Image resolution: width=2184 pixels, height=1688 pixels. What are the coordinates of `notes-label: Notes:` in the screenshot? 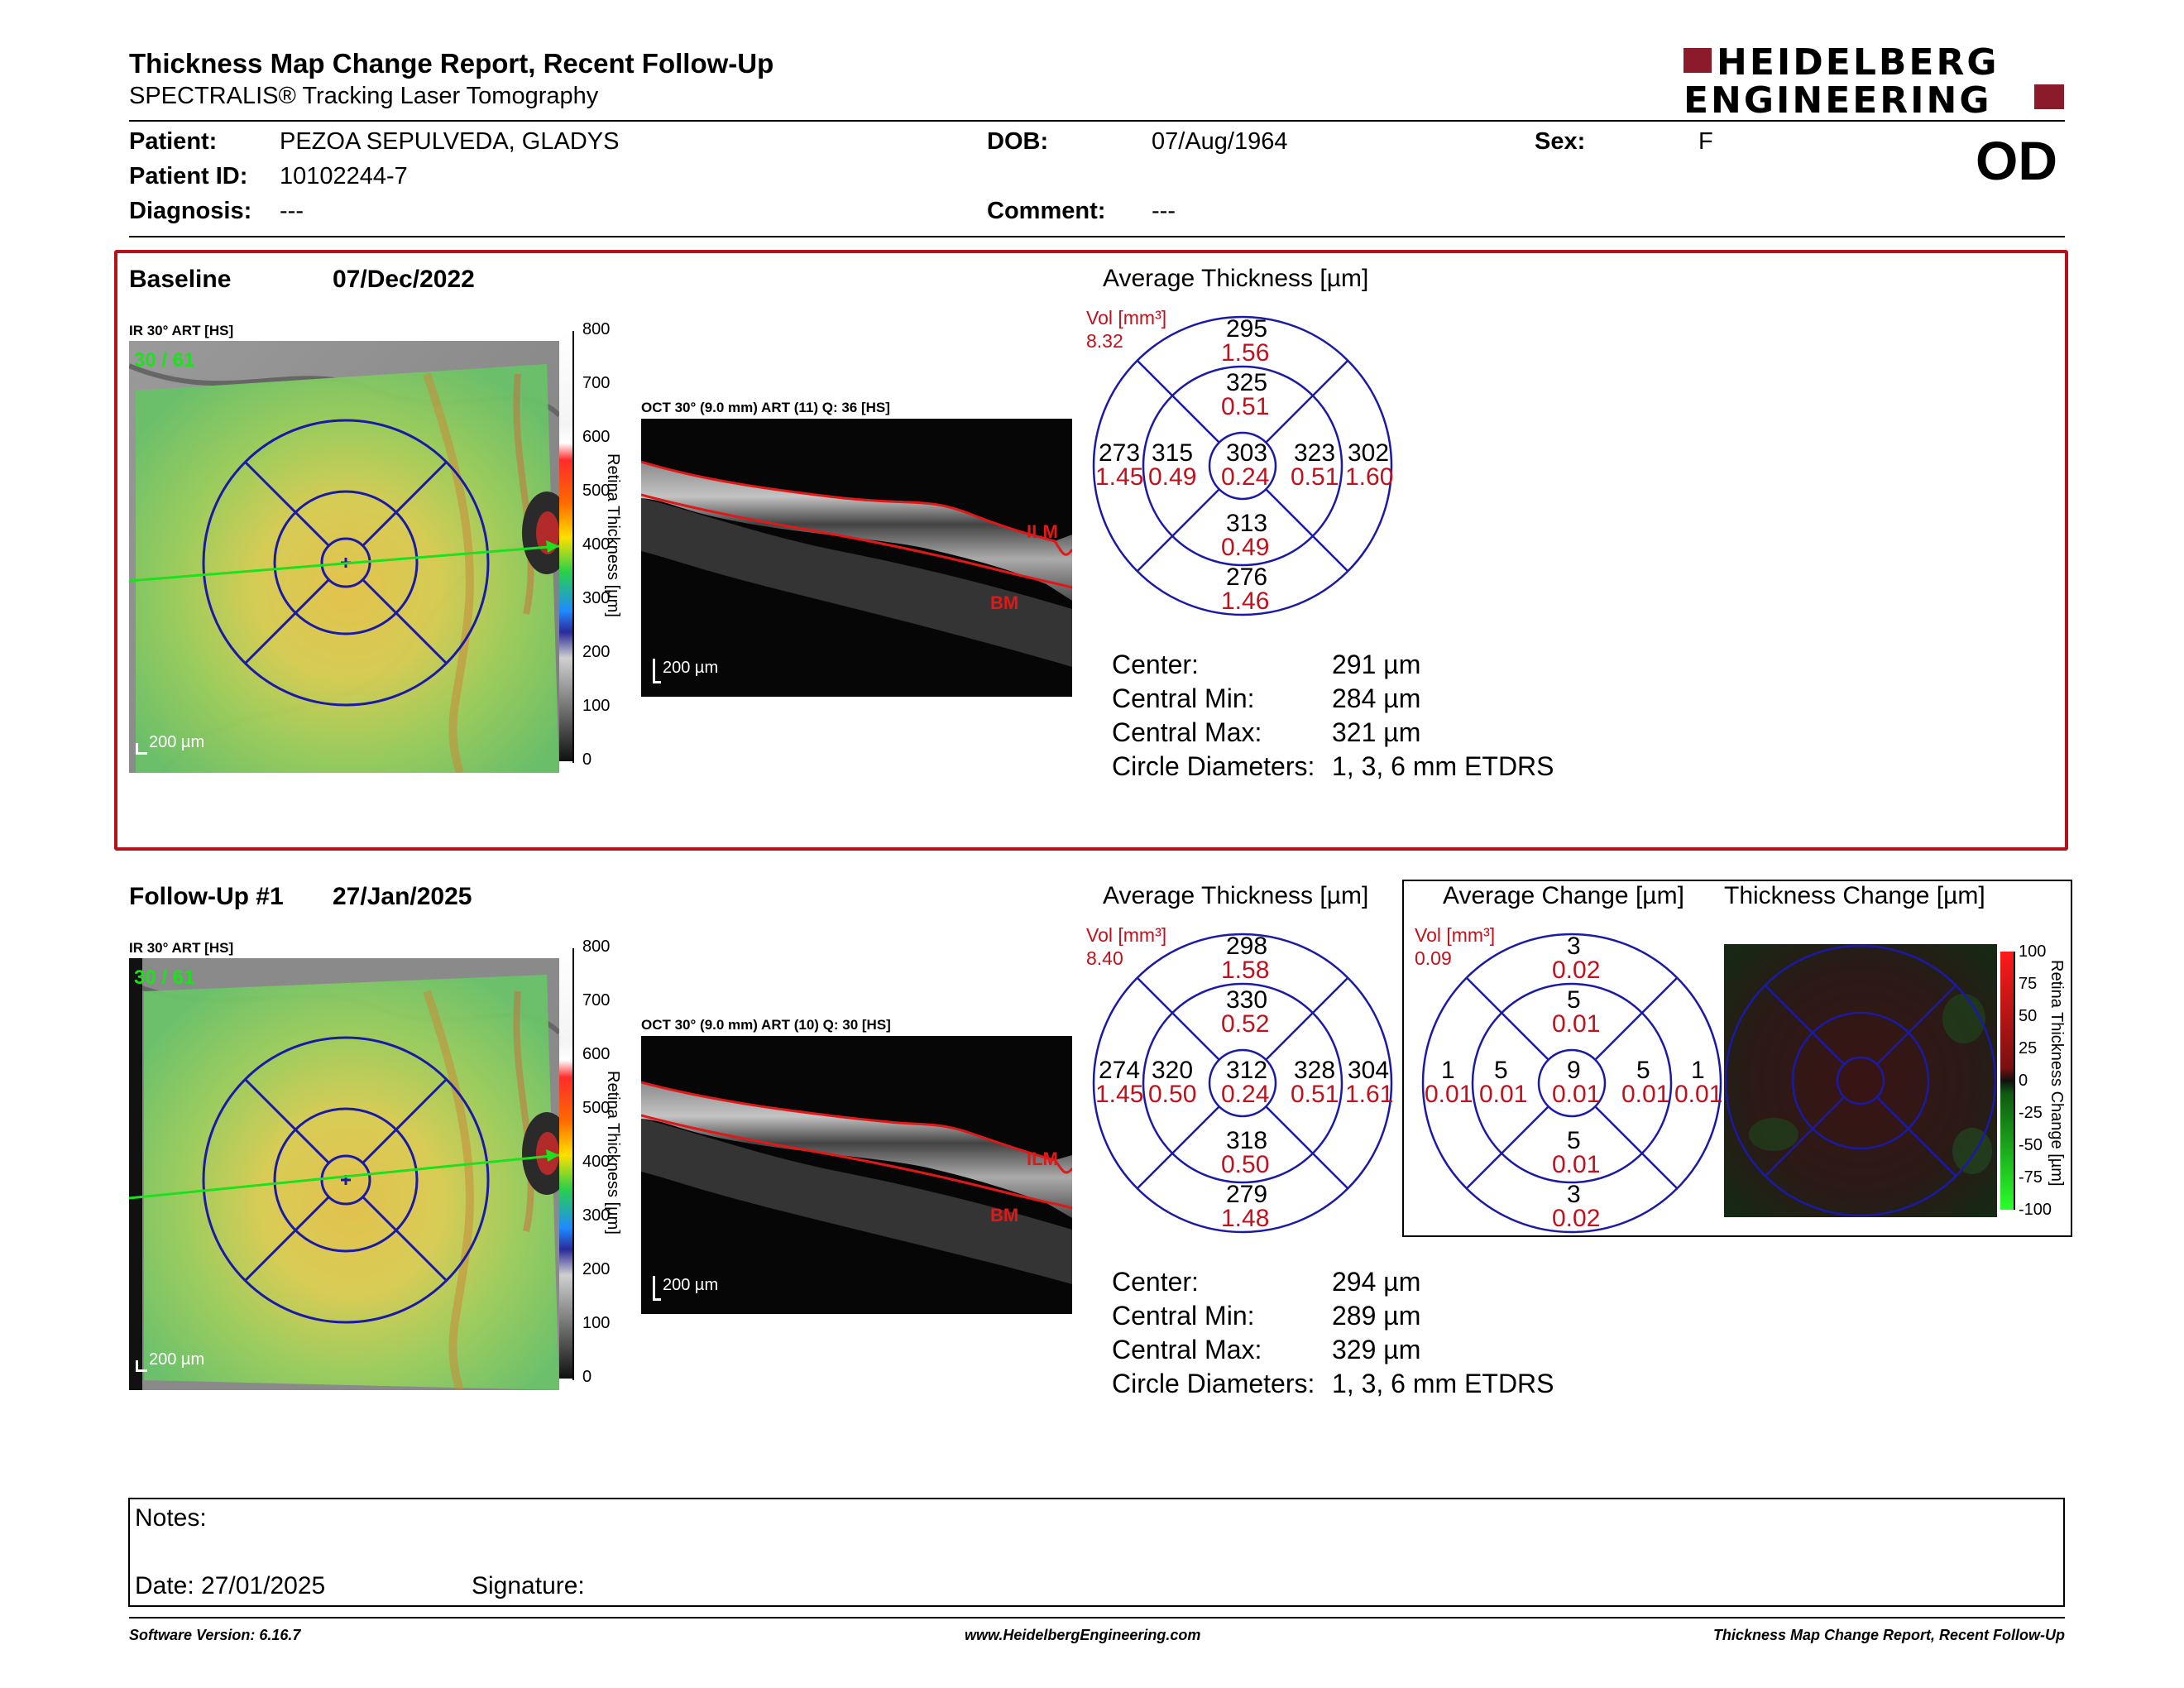 It's located at (171, 1518).